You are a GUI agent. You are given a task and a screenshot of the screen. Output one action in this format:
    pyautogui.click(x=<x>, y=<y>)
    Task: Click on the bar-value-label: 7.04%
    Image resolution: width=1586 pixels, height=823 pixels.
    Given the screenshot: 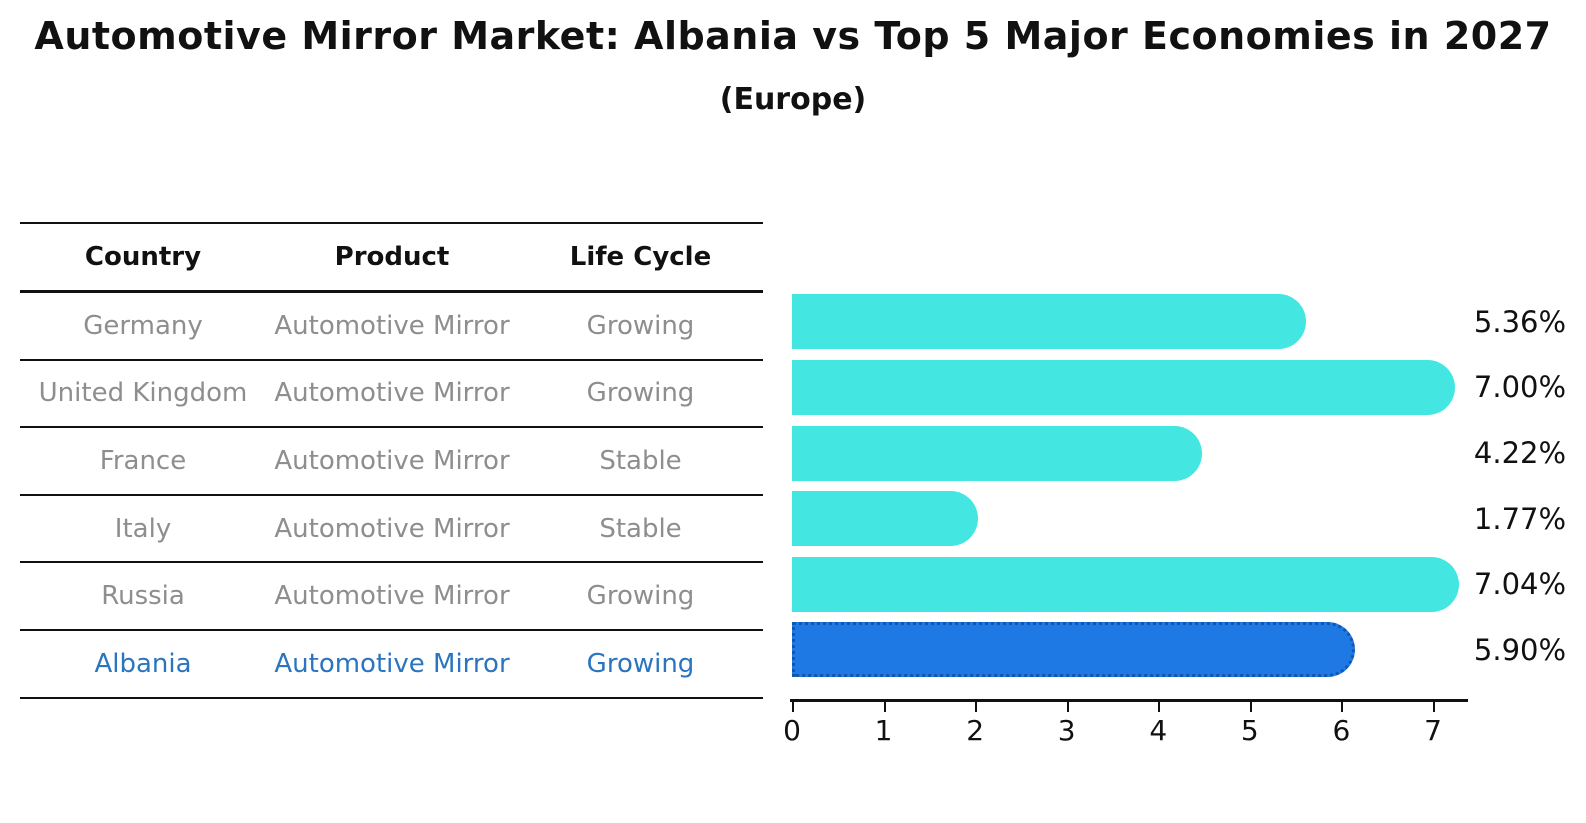 What is the action you would take?
    pyautogui.click(x=1520, y=584)
    